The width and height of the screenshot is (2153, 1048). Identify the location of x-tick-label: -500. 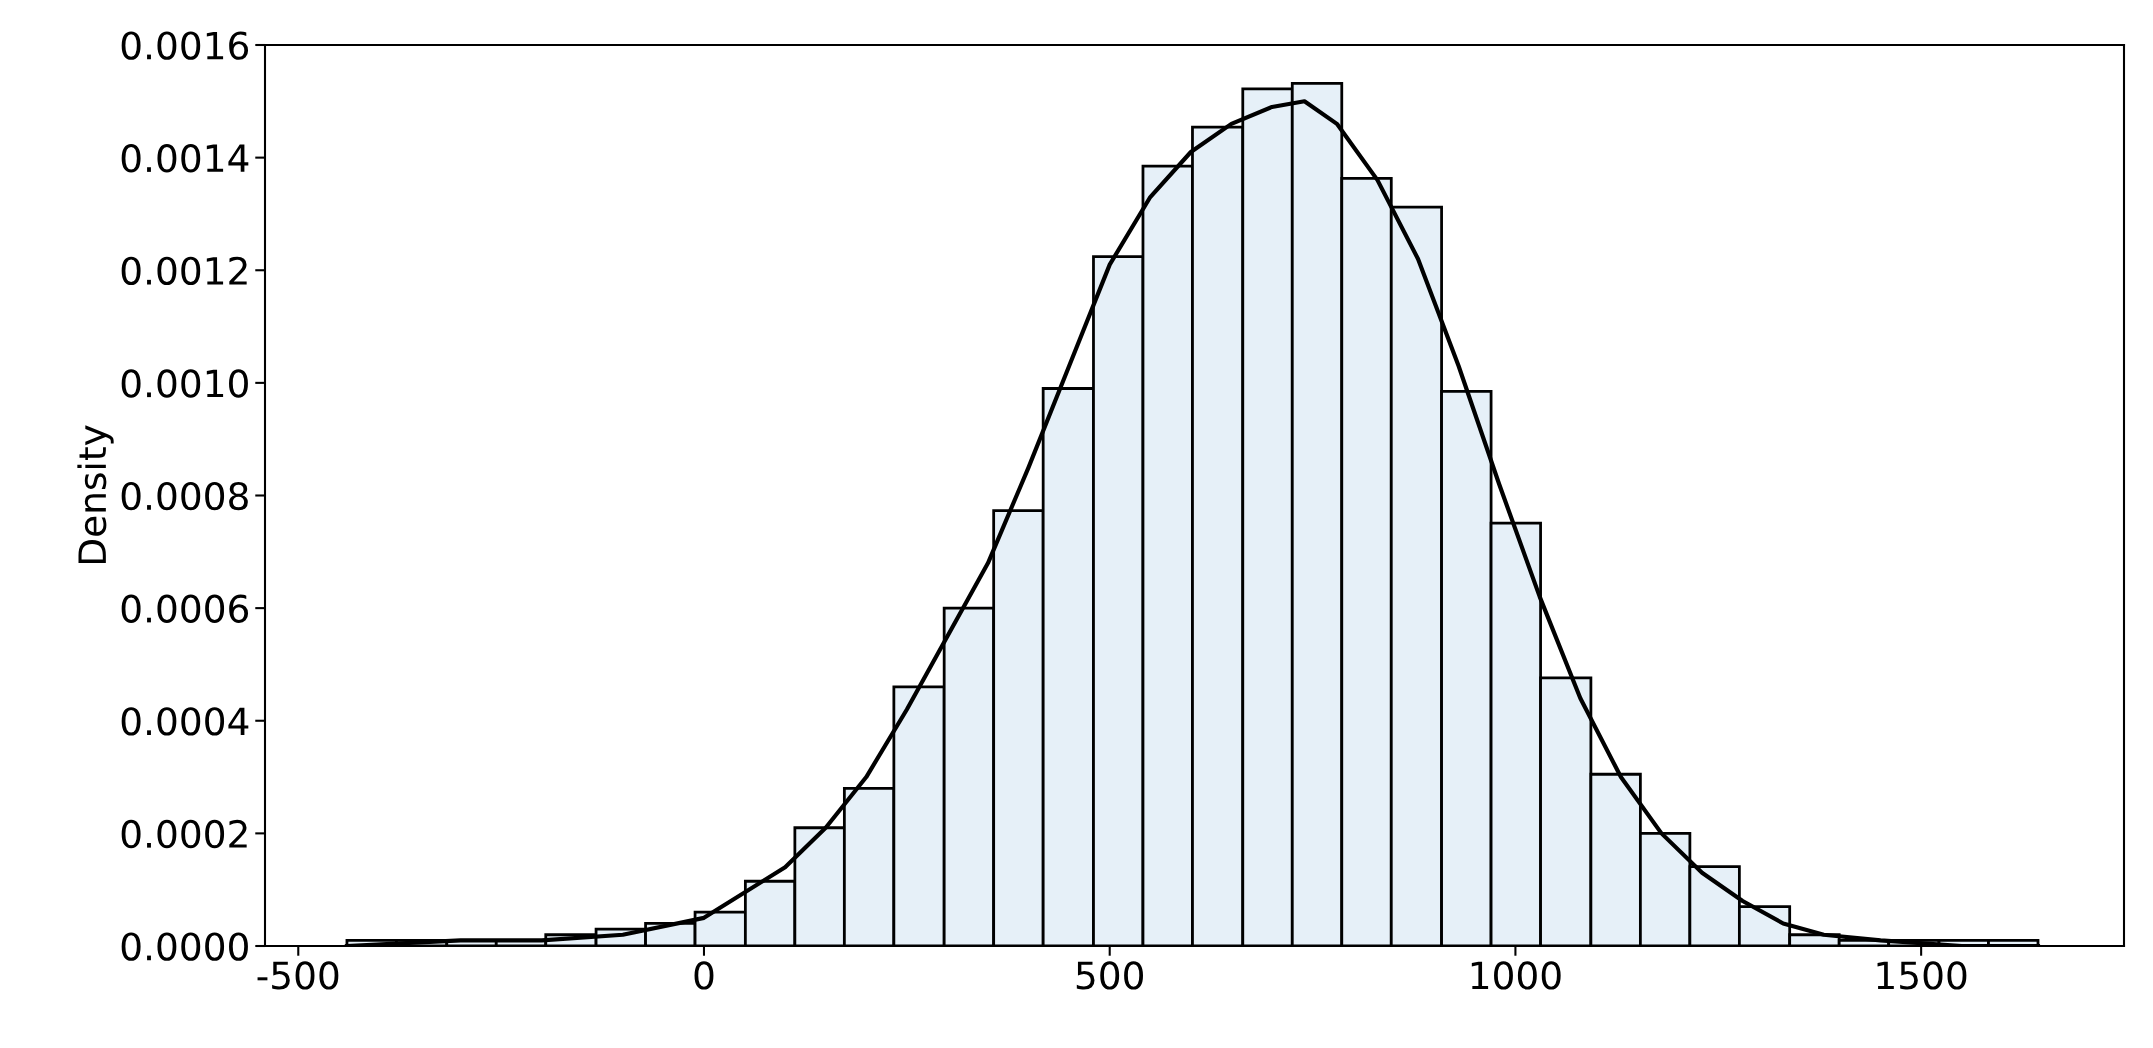
(298, 975).